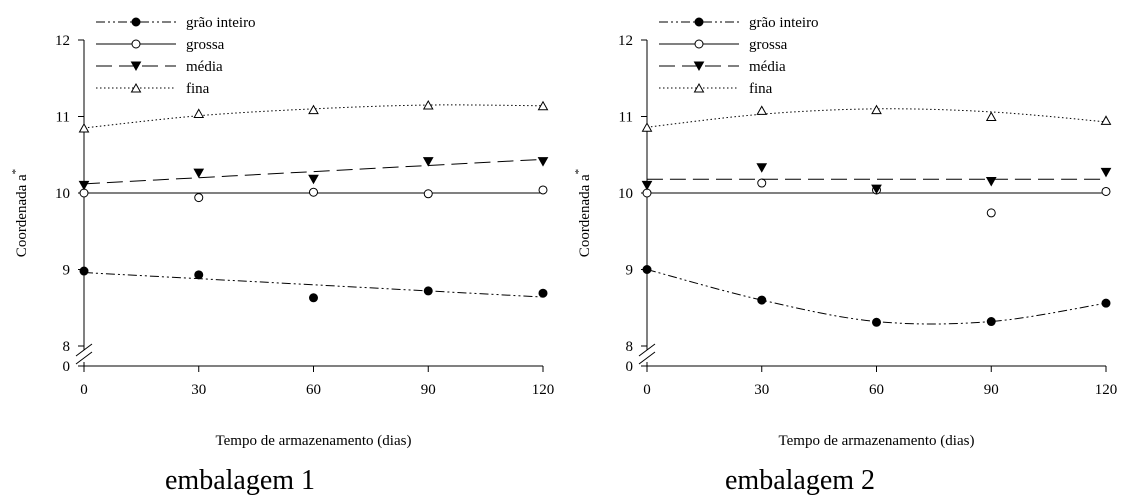 This screenshot has width=1122, height=502. Describe the element at coordinates (314, 441) in the screenshot. I see `x-axis-label: Tempo de armazenamento (dias)` at that location.